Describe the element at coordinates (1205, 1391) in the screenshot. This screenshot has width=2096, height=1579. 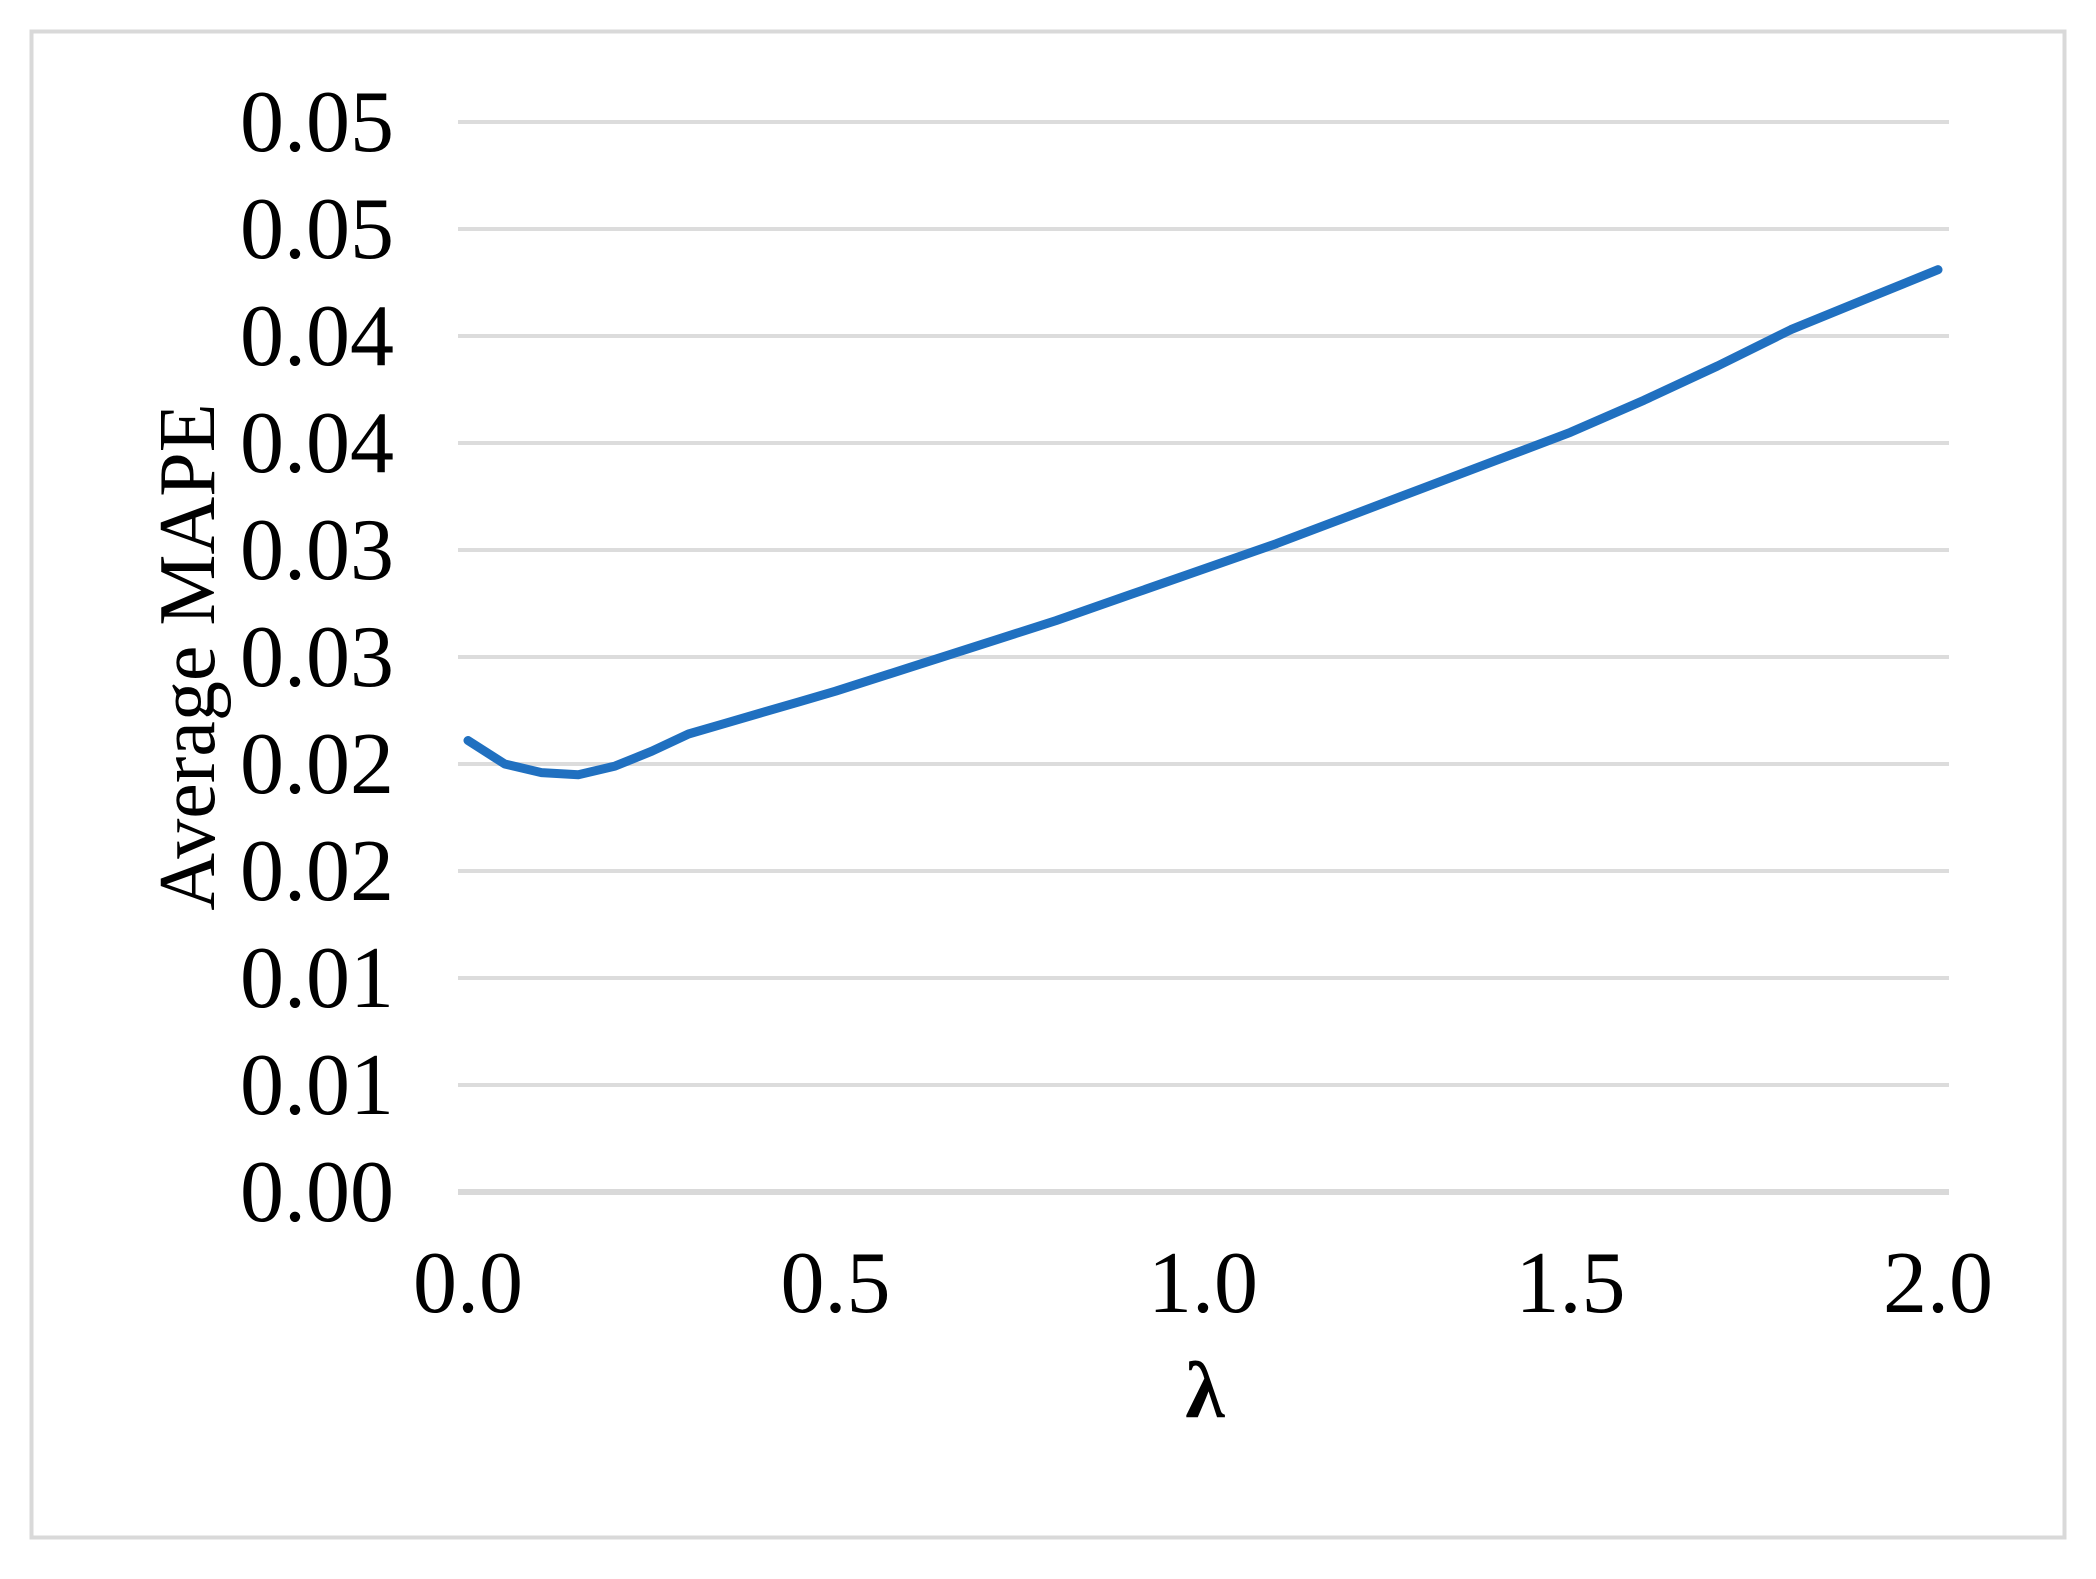
I see `x-axis-title: λ` at that location.